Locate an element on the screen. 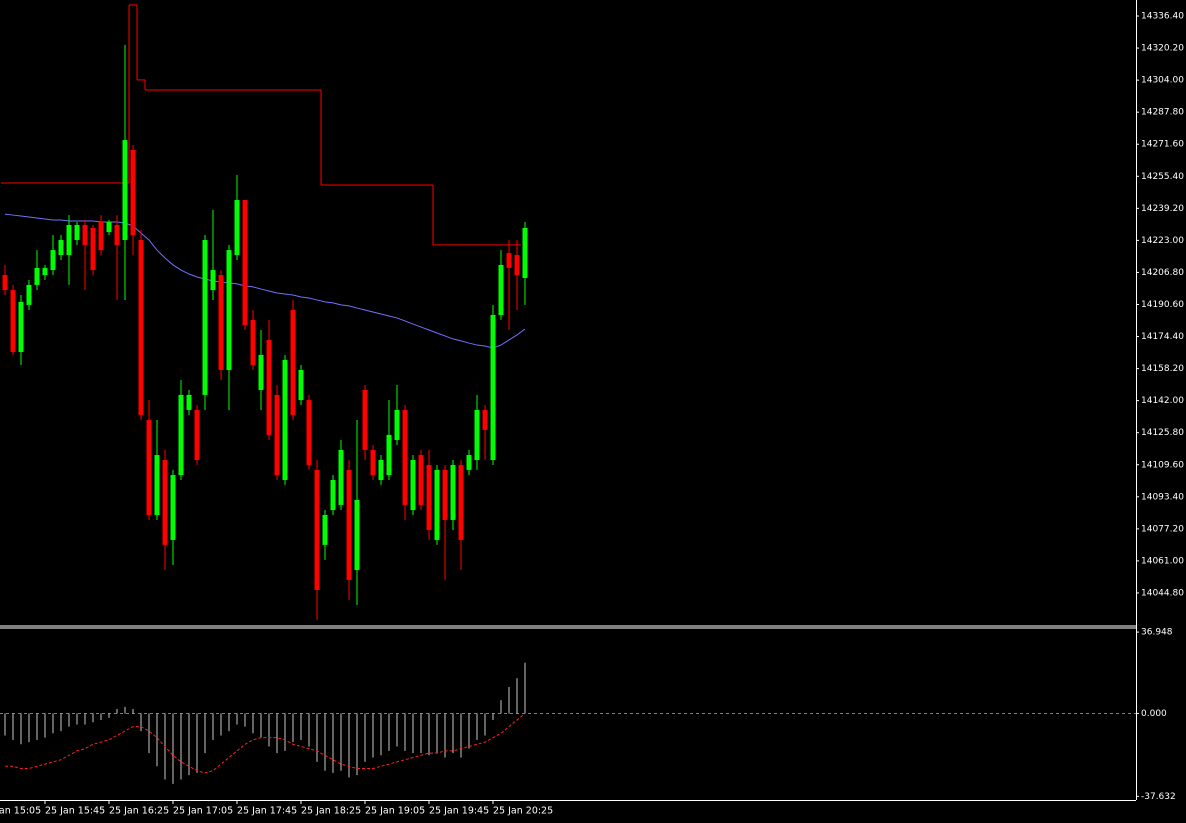 The width and height of the screenshot is (1186, 823). indicator-label: 36.948 is located at coordinates (1157, 633).